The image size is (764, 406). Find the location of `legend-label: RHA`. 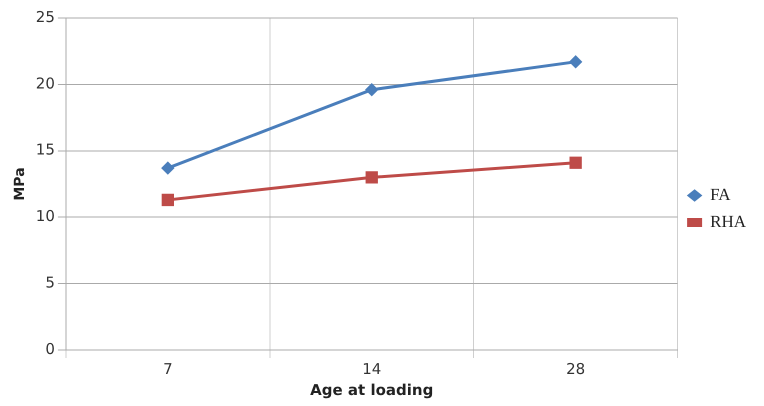

legend-label: RHA is located at coordinates (728, 221).